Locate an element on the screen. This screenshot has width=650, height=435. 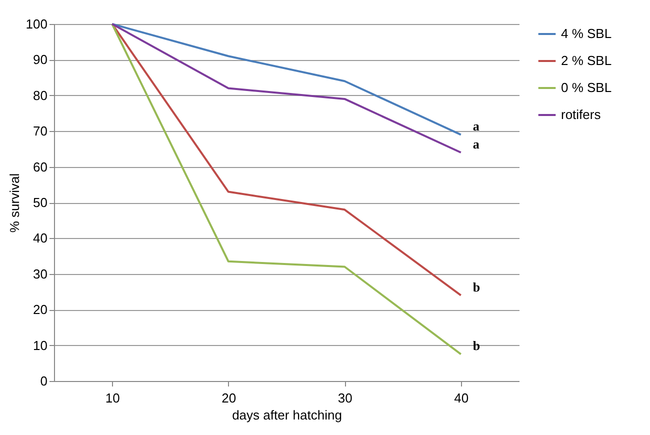
y-tick-label: 100 is located at coordinates (37, 24).